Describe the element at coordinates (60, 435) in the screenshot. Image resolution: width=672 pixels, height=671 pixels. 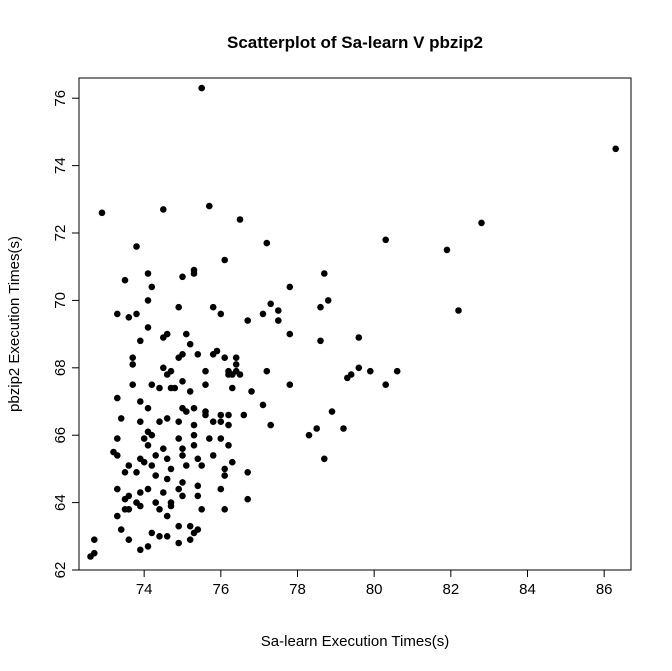
I see `y-tick-label: 66` at that location.